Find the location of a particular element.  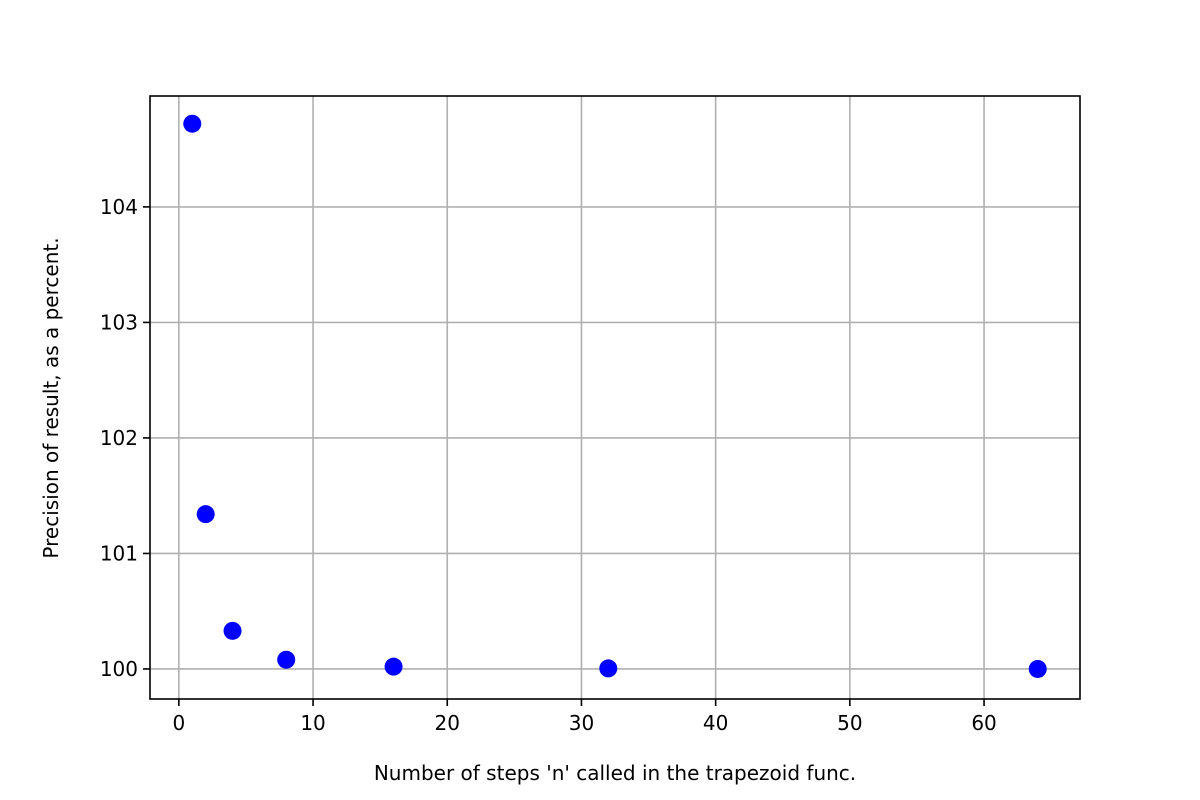

x-tick-label: 30 is located at coordinates (581, 723).